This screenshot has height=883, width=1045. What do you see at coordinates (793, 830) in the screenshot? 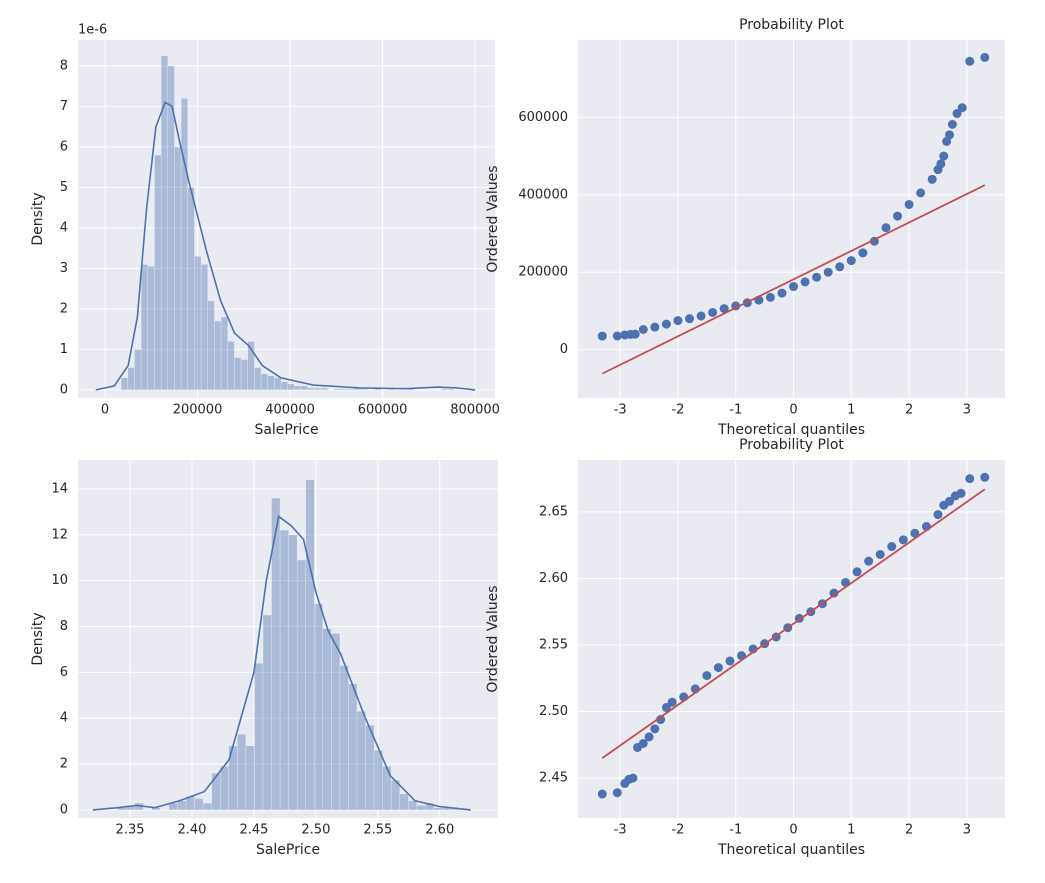
I see `x-tick-label: 0` at bounding box center [793, 830].